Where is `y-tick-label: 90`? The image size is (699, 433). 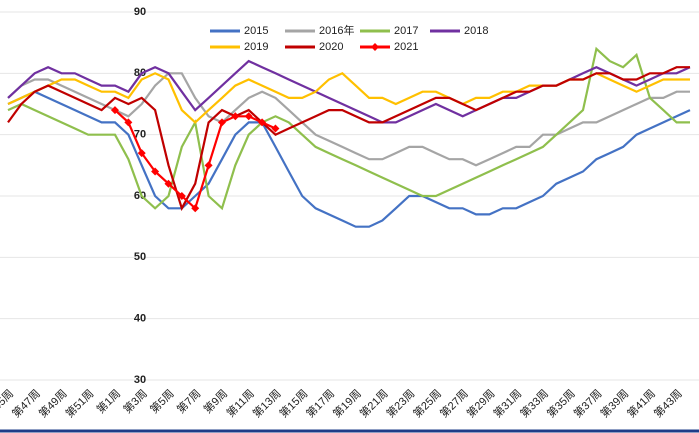 y-tick-label: 90 is located at coordinates (140, 12).